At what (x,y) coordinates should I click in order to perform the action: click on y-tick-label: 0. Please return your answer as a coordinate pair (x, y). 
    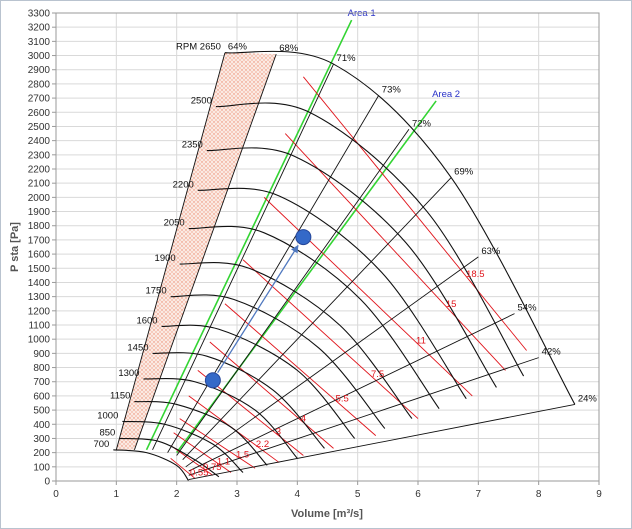
    Looking at the image, I should click on (47, 482).